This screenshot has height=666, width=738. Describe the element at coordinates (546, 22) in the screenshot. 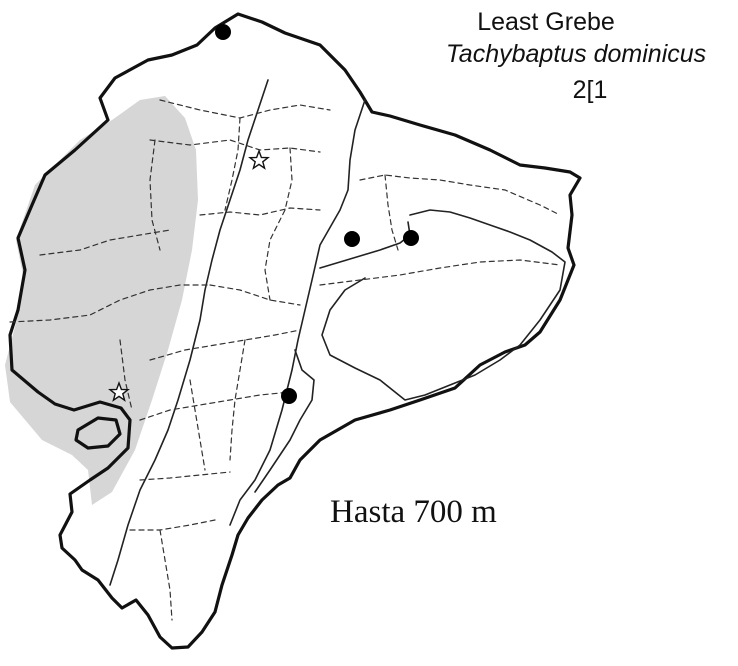

I see `common-name: Least Grebe` at that location.